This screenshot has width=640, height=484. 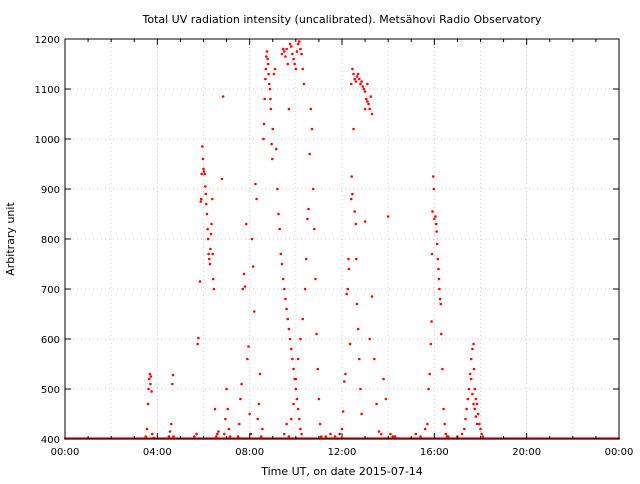 I want to click on y-axis-label: Arbitrary unit, so click(x=10, y=239).